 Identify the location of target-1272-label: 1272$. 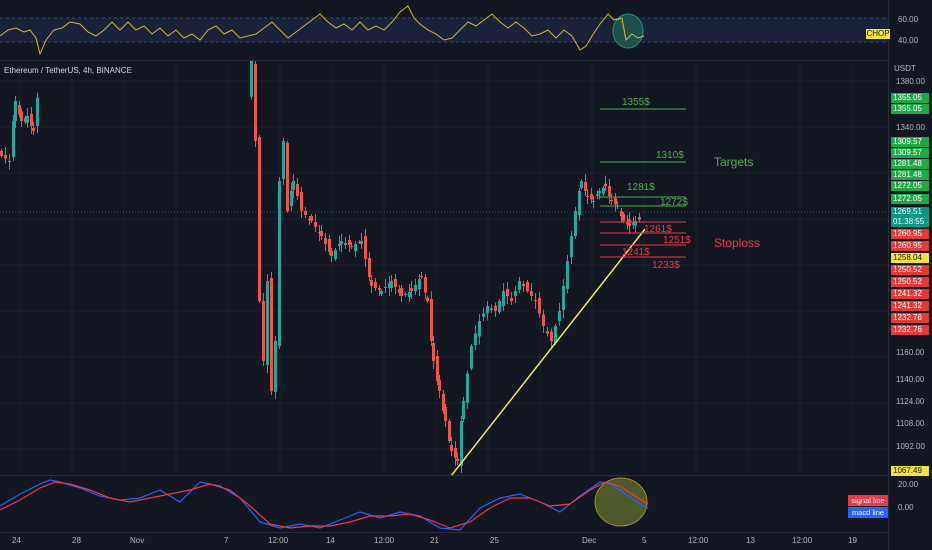
(674, 202).